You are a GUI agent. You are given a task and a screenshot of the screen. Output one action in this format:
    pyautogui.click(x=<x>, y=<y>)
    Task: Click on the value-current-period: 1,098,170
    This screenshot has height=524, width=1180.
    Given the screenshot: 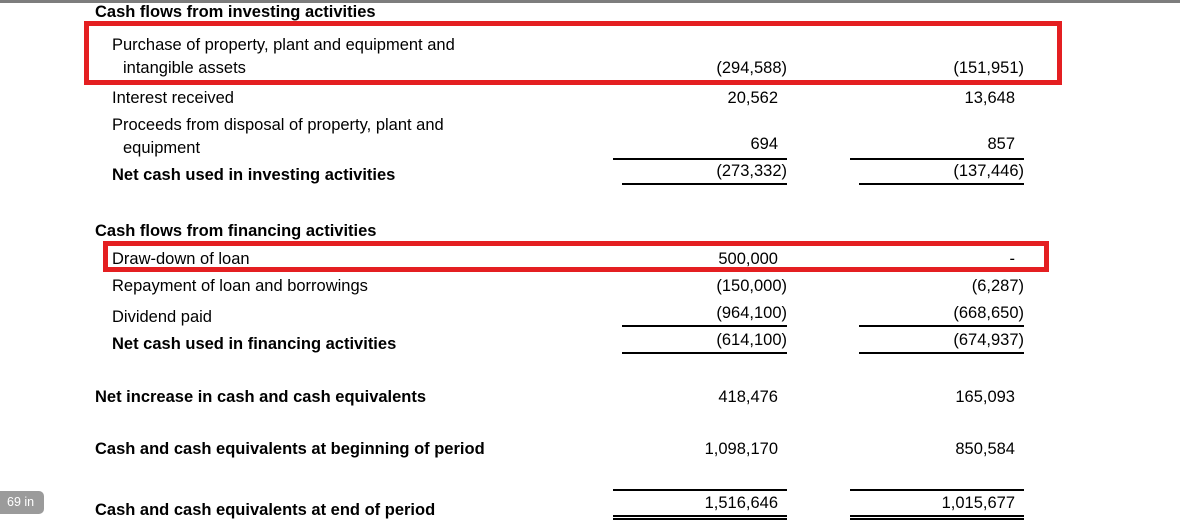 What is the action you would take?
    pyautogui.click(x=741, y=449)
    